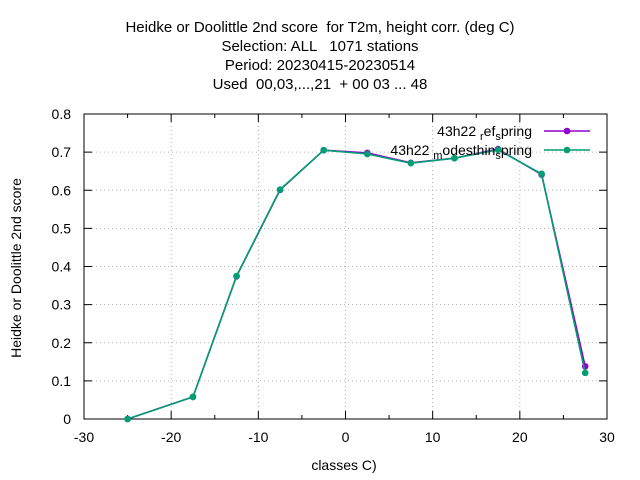 This screenshot has height=480, width=640. What do you see at coordinates (484, 133) in the screenshot?
I see `legend-label-1: 43h22 refspring` at bounding box center [484, 133].